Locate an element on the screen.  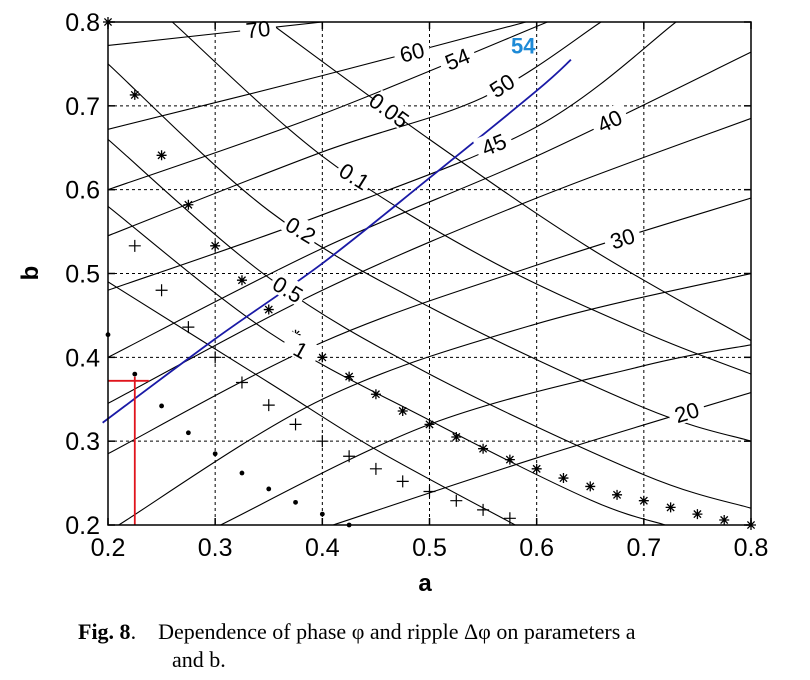
y-tick-label: 0.2 is located at coordinates (82, 526).